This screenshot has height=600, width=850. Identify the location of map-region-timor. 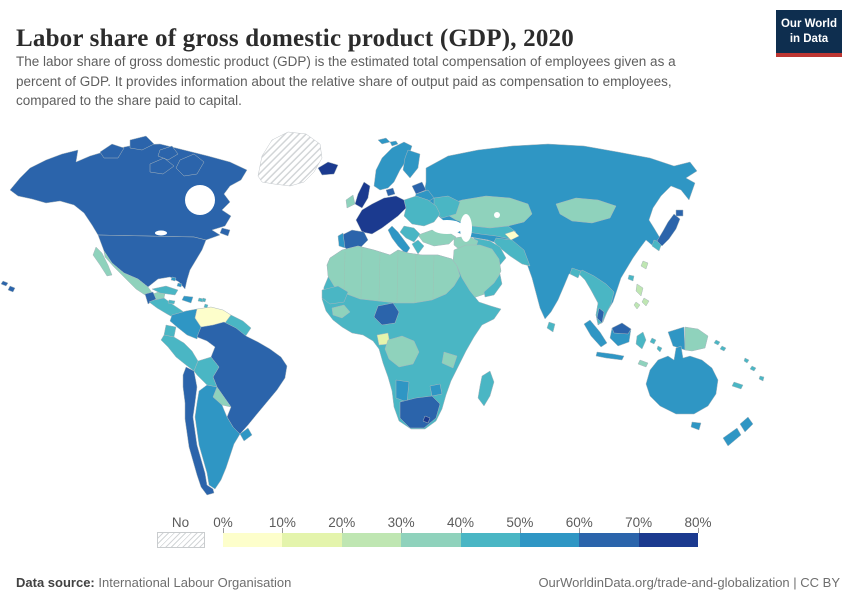
(643, 363).